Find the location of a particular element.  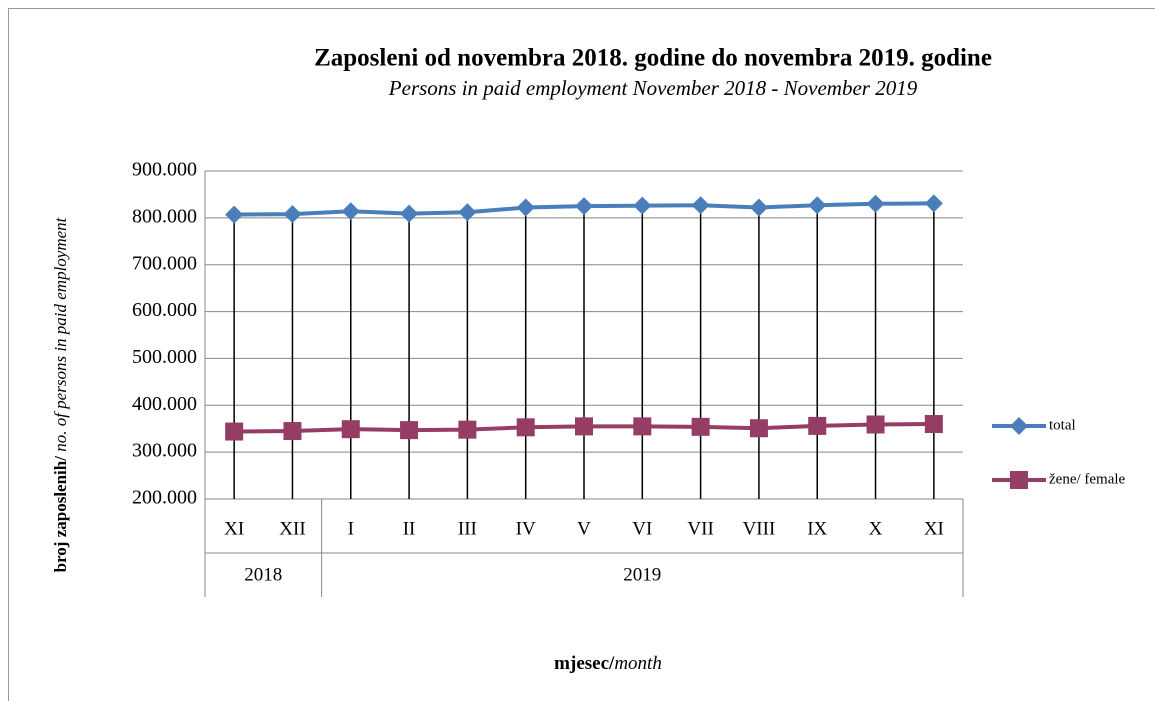

x-tick-label: VI is located at coordinates (642, 528).